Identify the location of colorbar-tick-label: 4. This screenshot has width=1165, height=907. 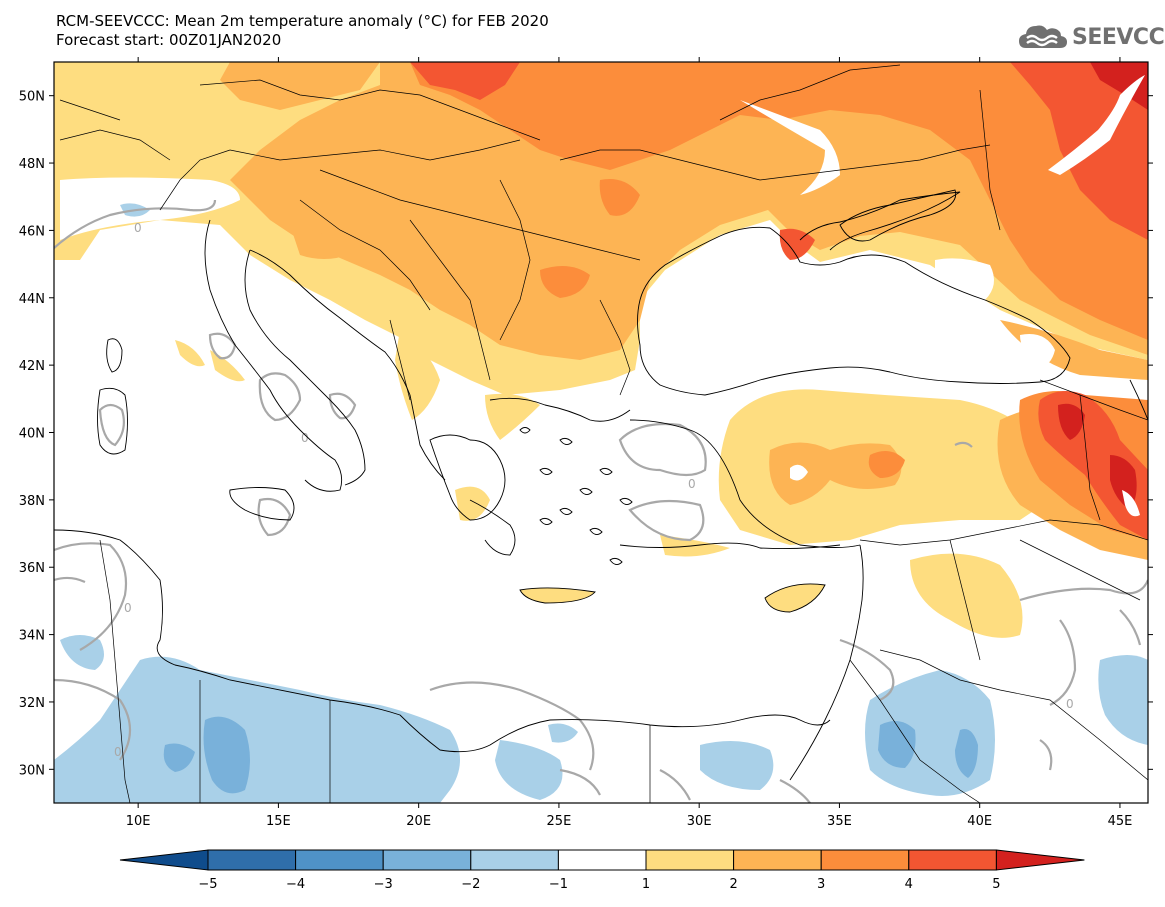
(909, 884).